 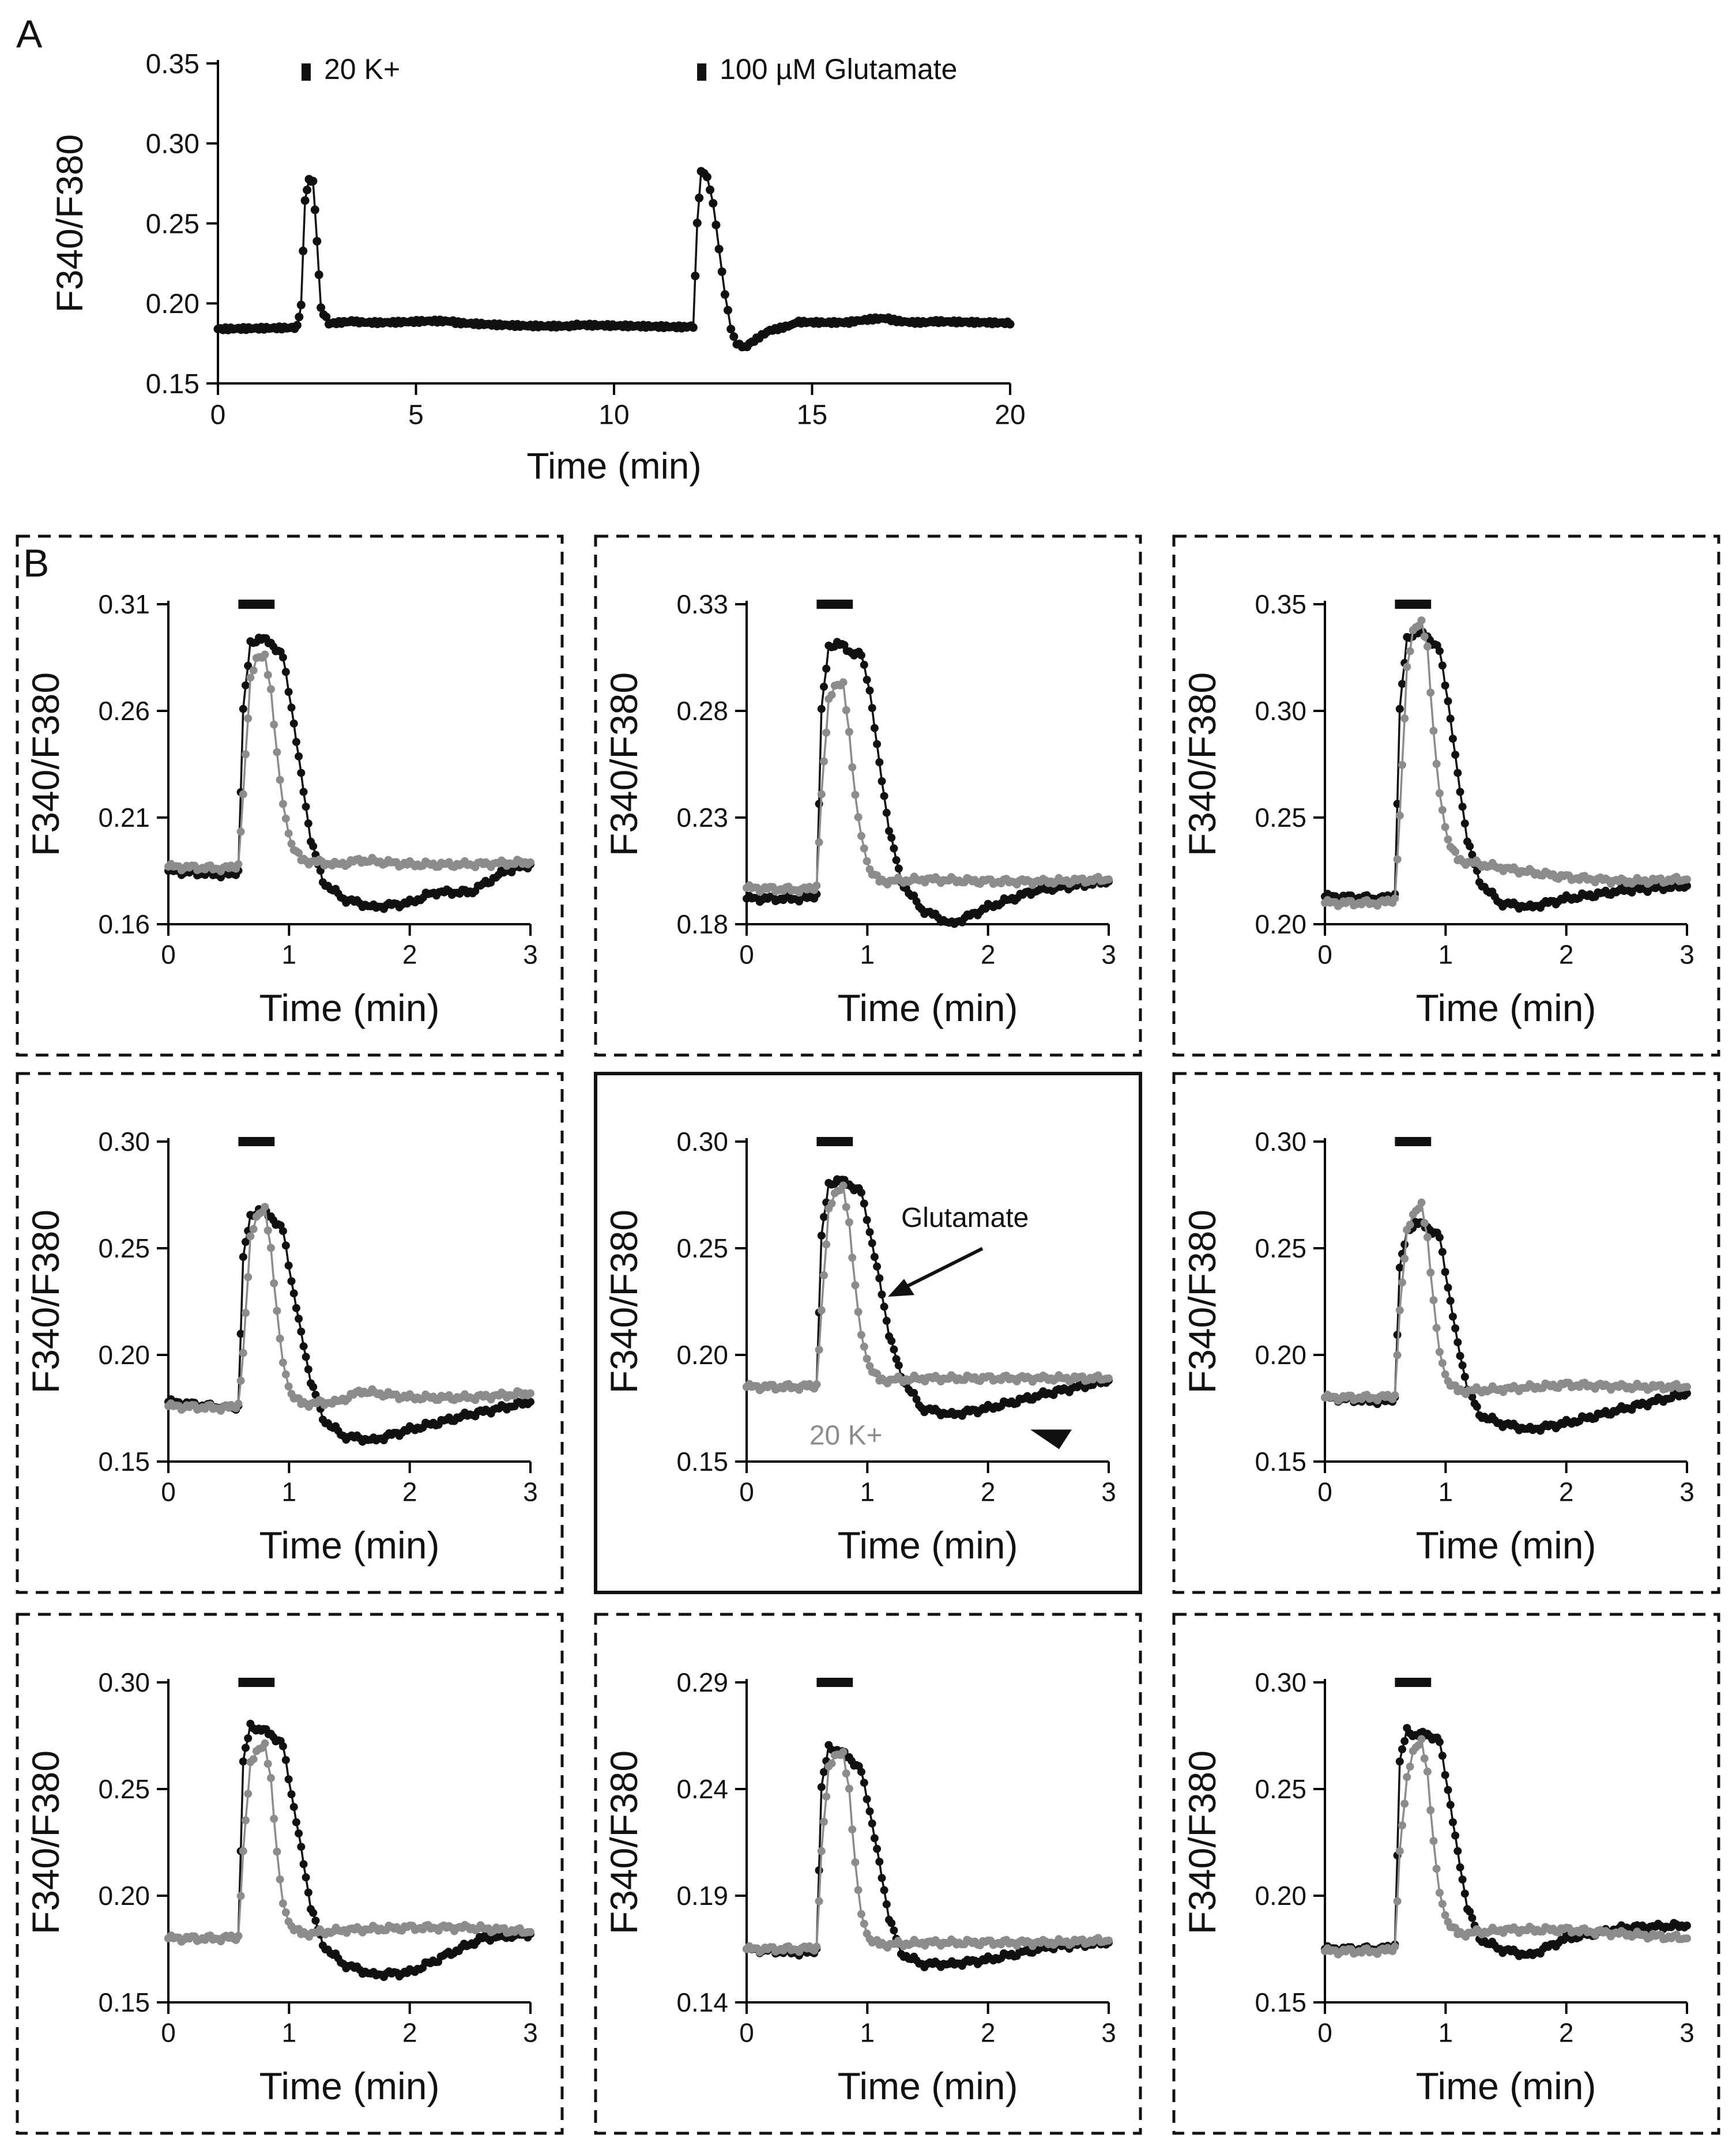 What do you see at coordinates (362, 69) in the screenshot?
I see `stimulus-label: 20 K+` at bounding box center [362, 69].